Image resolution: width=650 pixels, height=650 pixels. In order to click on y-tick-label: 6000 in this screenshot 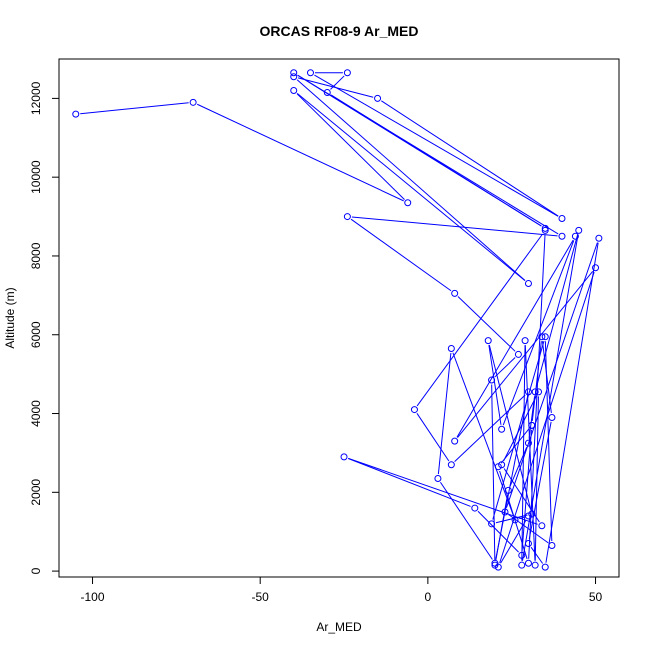, I will do `click(36, 334)`.